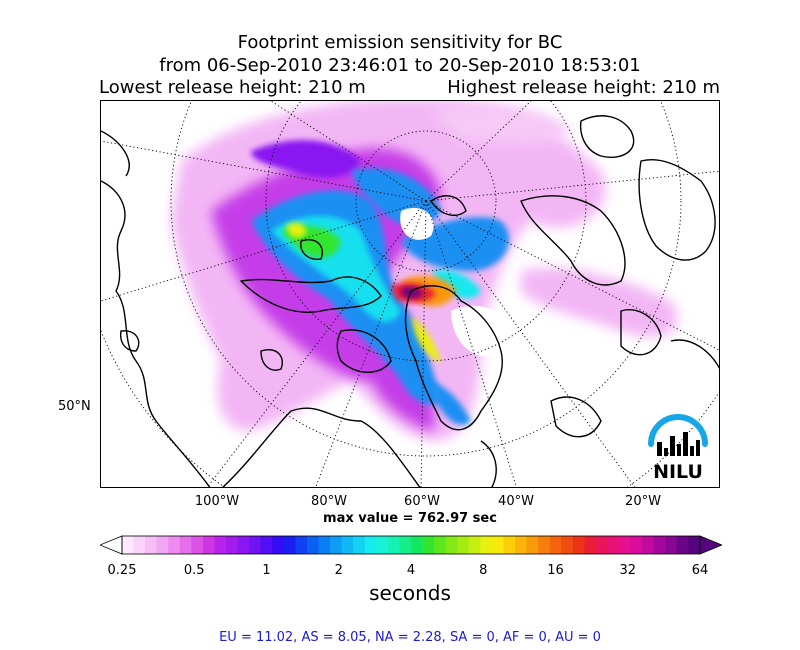  I want to click on colorbar-min-extension, so click(111, 545).